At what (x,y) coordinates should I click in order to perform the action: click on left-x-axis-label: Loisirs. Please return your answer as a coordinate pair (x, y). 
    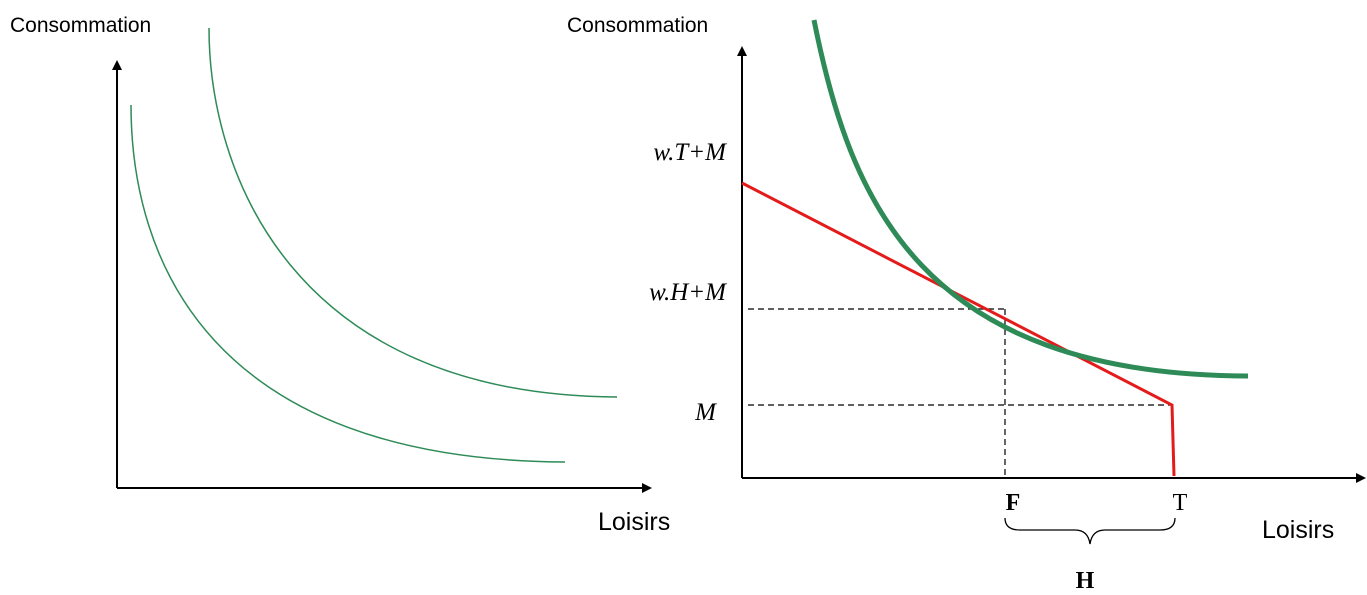
    Looking at the image, I should click on (634, 522).